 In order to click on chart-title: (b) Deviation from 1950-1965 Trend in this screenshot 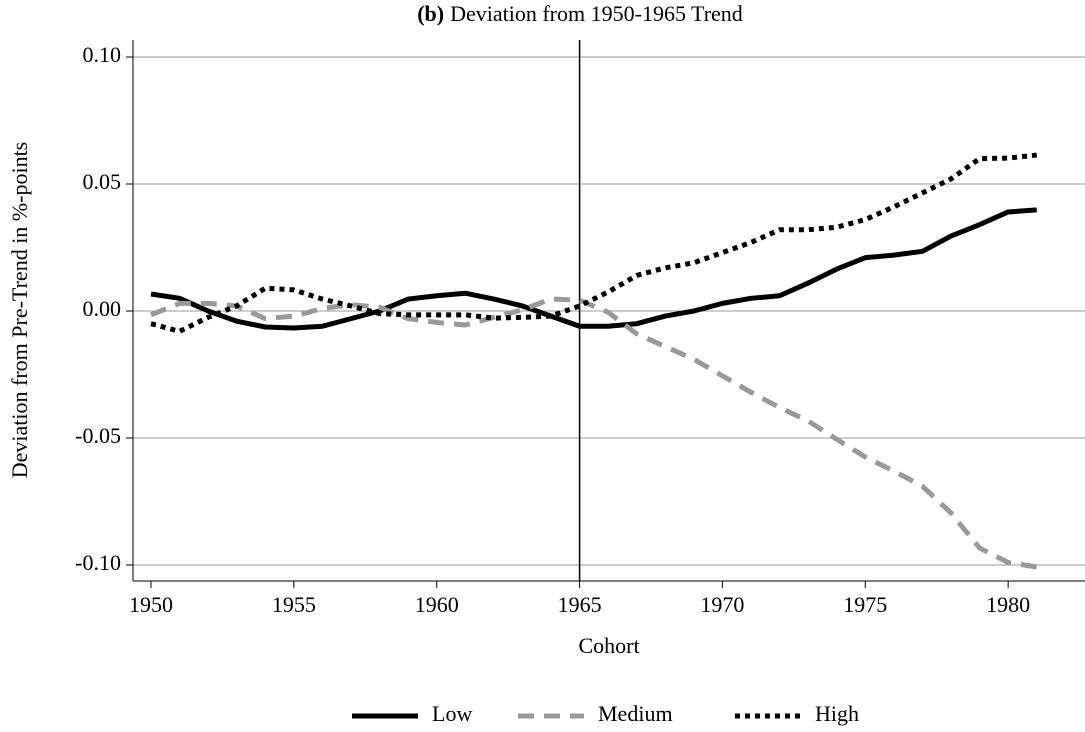, I will do `click(580, 13)`.